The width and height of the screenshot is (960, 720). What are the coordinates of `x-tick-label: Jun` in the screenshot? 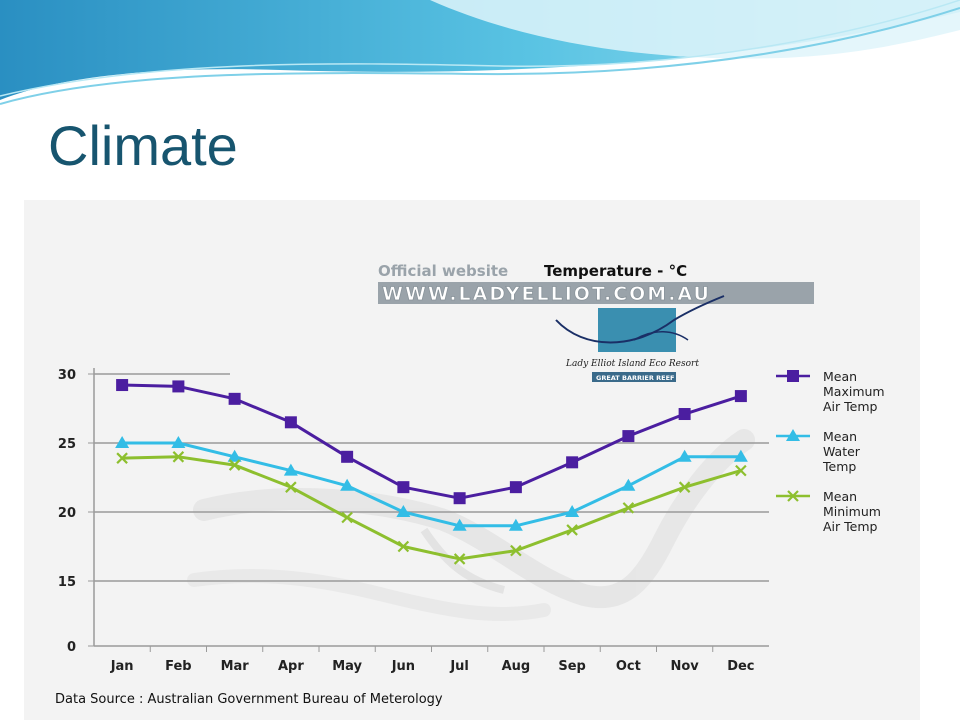 It's located at (403, 666).